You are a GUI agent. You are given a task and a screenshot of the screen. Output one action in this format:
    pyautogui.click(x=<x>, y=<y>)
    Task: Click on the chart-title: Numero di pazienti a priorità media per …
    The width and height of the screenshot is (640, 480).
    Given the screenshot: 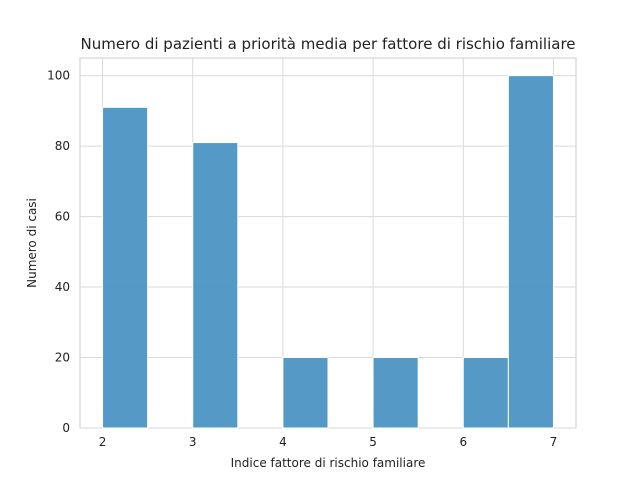 What is the action you would take?
    pyautogui.click(x=327, y=44)
    